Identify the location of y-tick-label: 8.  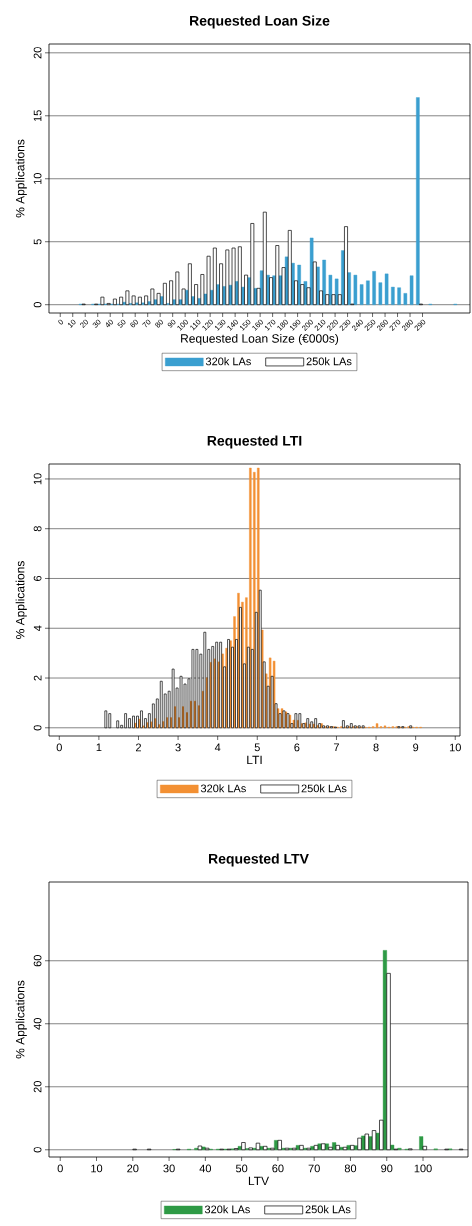
(37, 529).